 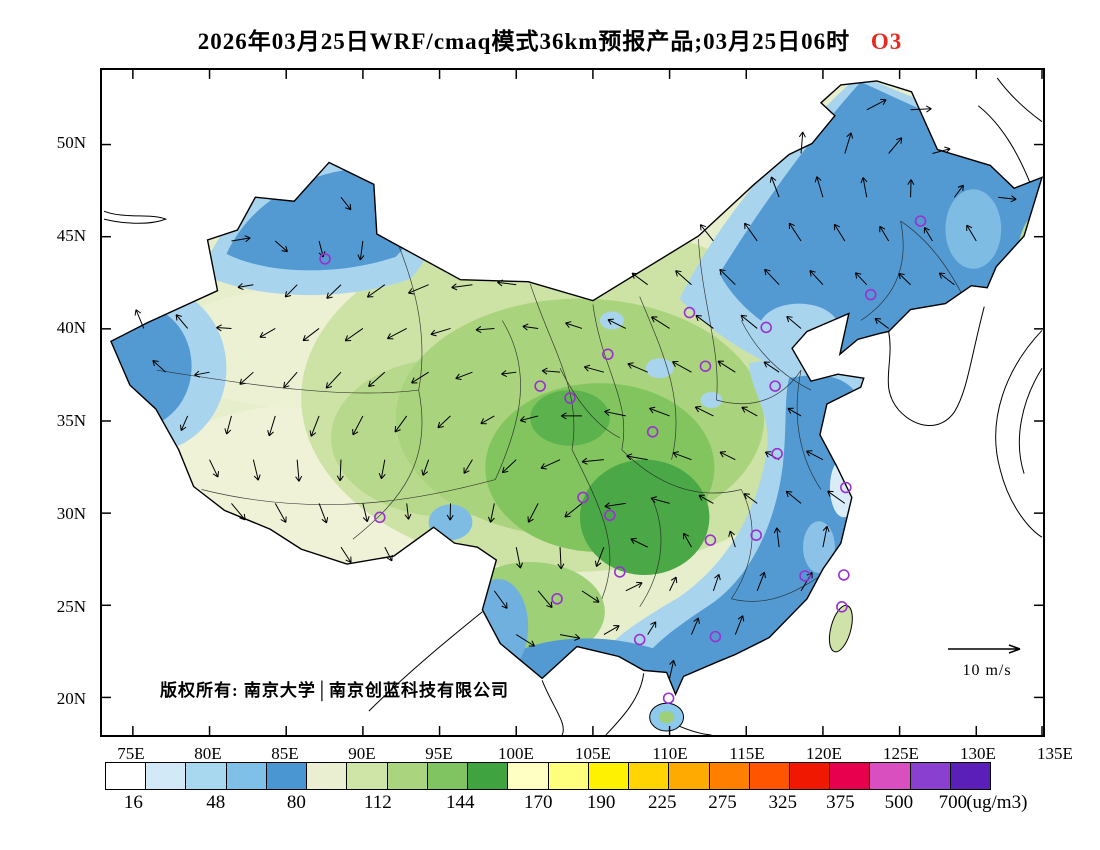 I want to click on colorbar, so click(x=548, y=776).